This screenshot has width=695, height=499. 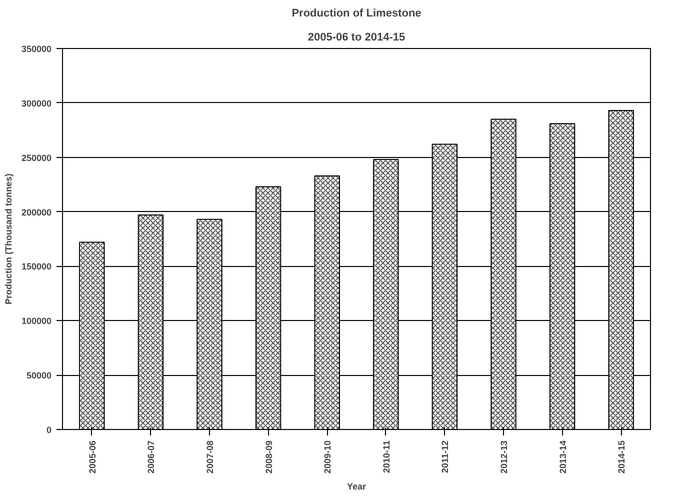 What do you see at coordinates (504, 457) in the screenshot?
I see `x-tick-label: 2012-13` at bounding box center [504, 457].